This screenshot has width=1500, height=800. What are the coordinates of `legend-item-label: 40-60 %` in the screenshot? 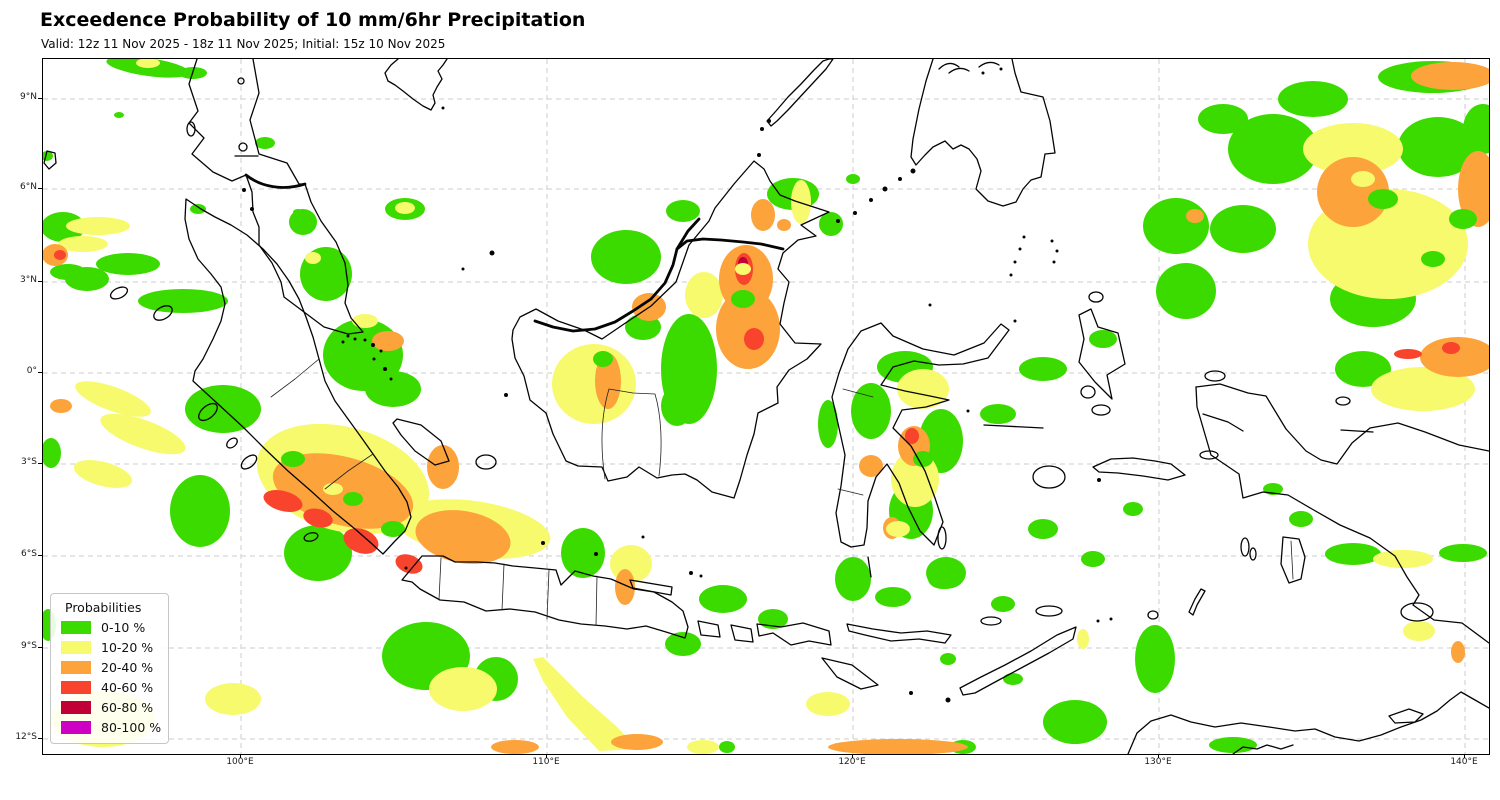 It's located at (127, 687).